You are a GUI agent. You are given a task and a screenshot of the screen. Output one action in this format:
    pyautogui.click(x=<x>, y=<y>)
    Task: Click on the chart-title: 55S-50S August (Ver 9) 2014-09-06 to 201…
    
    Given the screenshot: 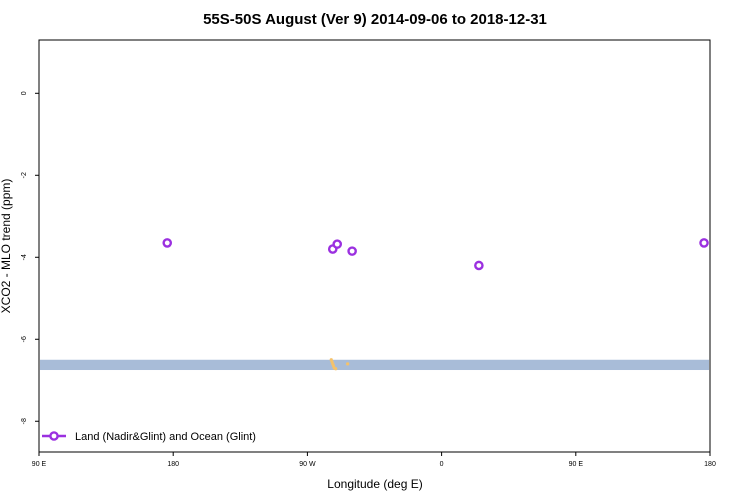 What is the action you would take?
    pyautogui.click(x=375, y=19)
    